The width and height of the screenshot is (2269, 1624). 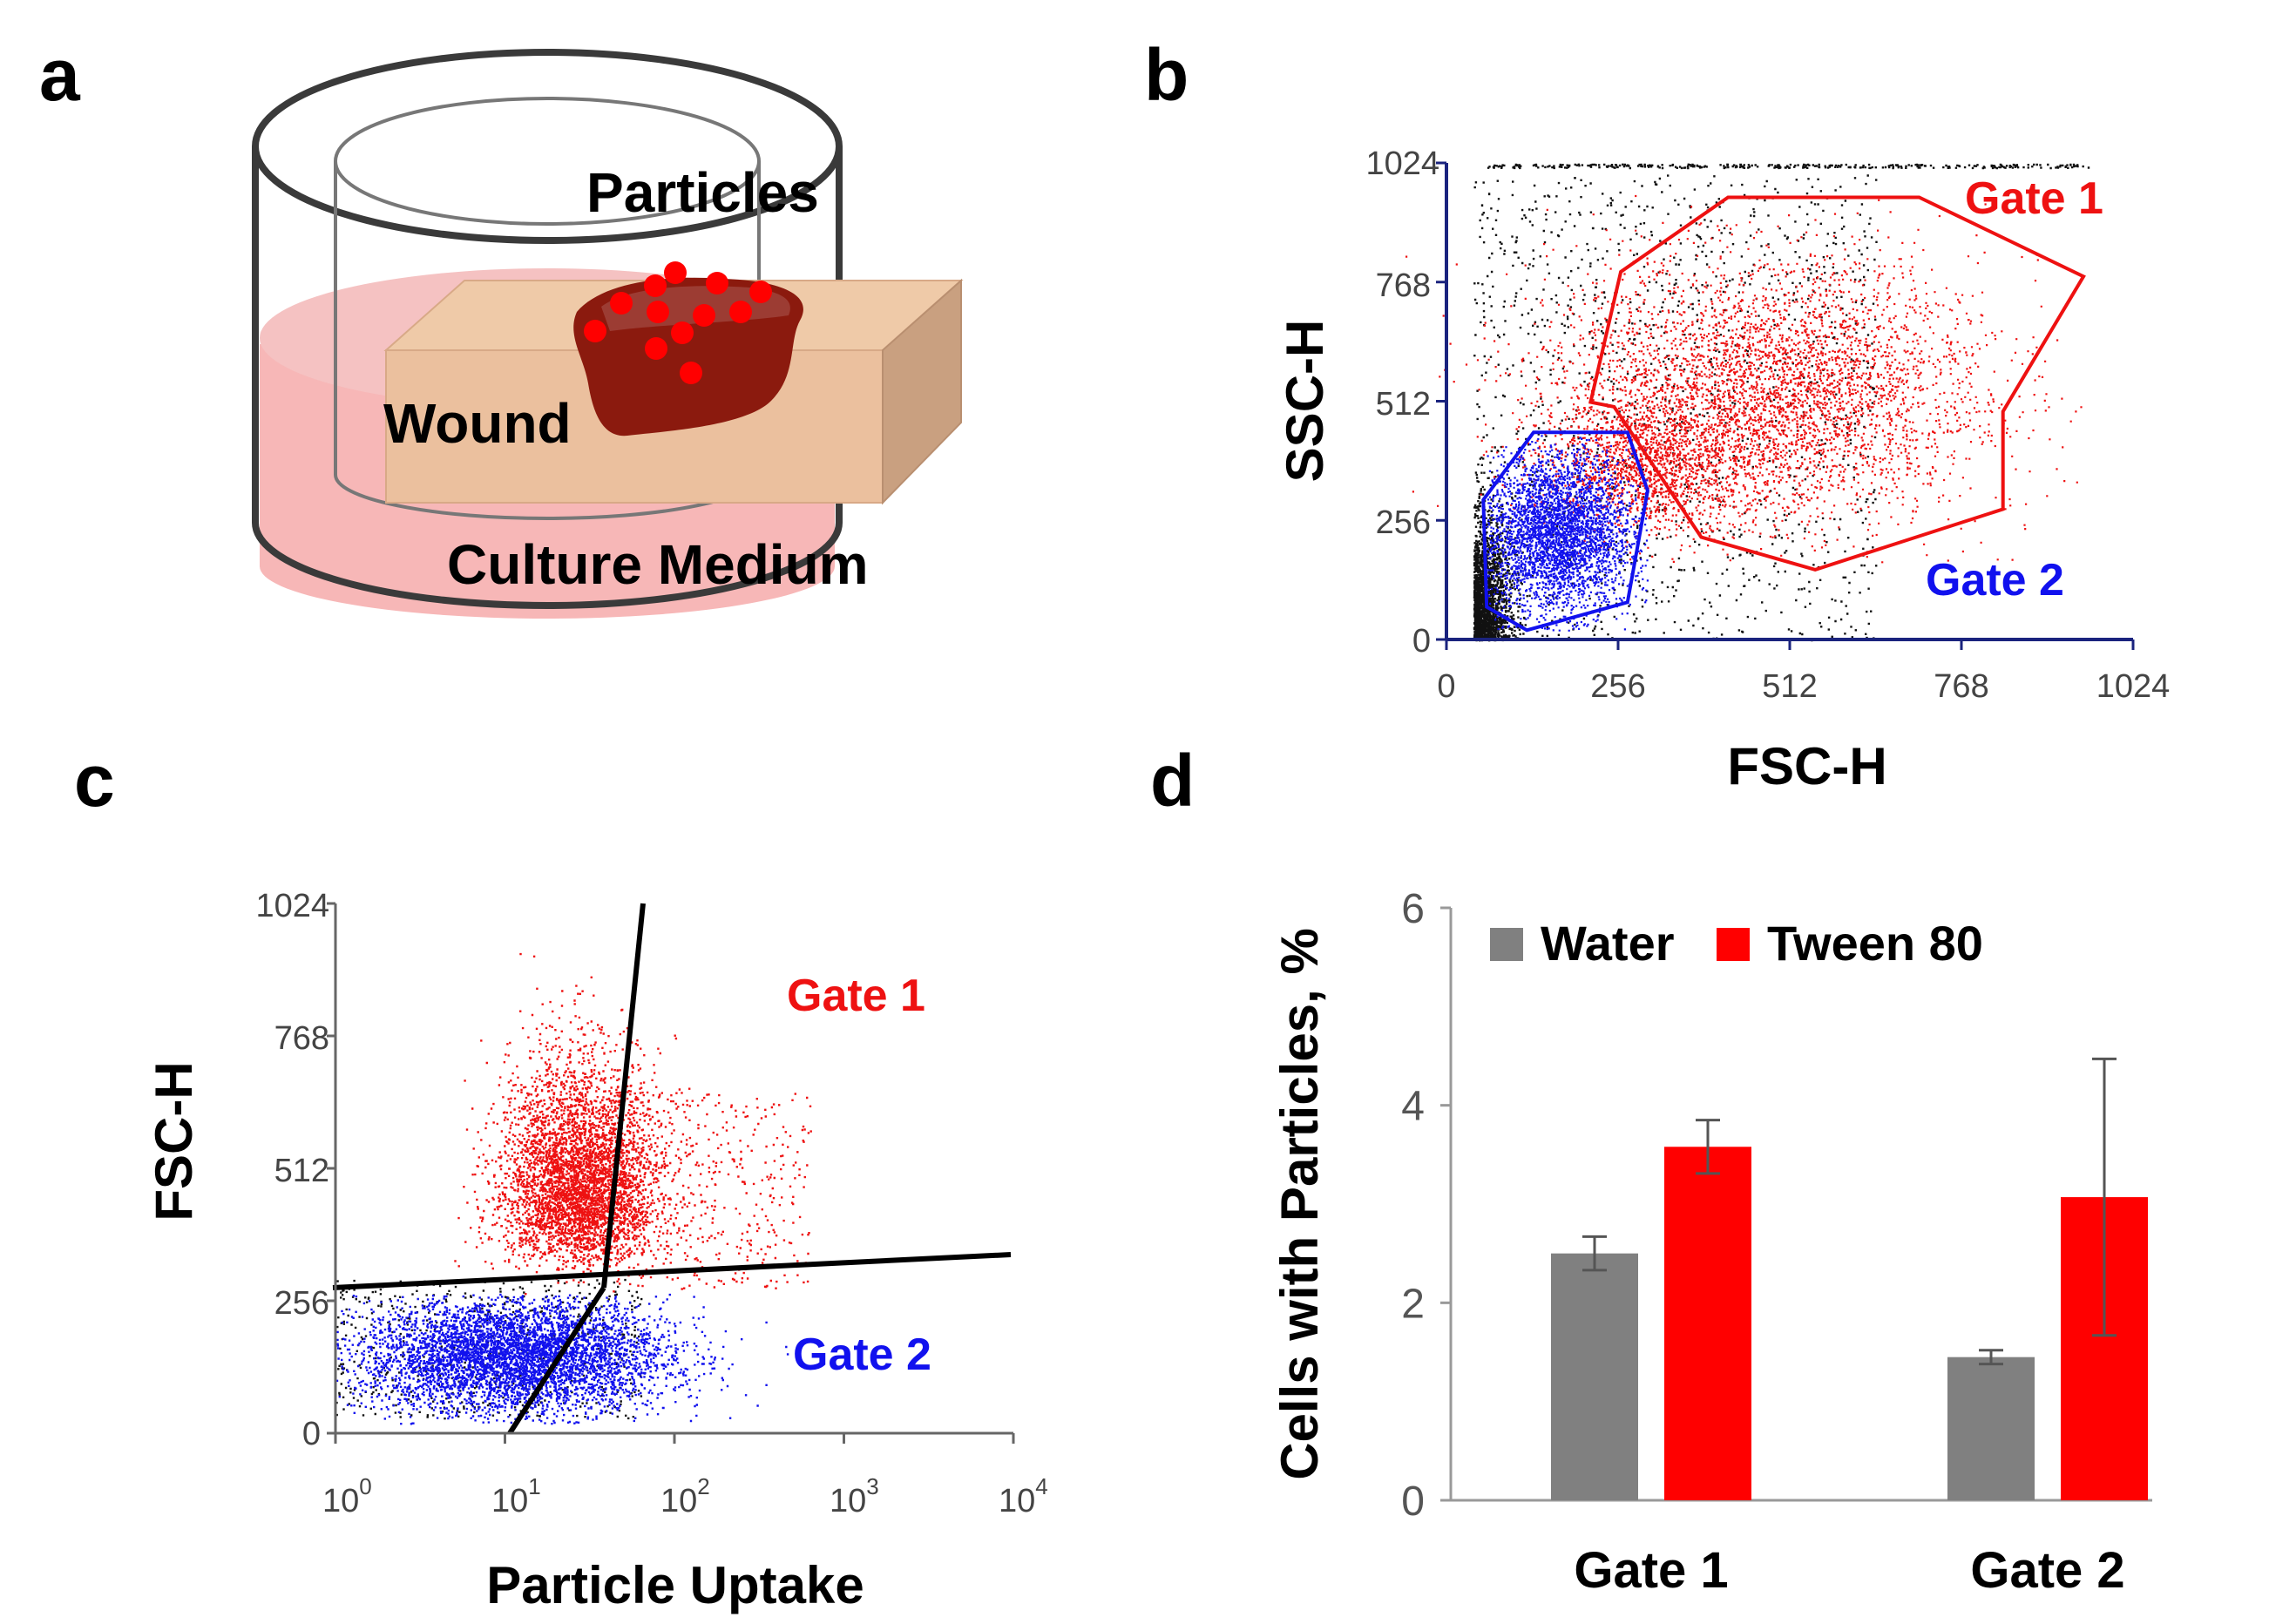 What do you see at coordinates (1995, 580) in the screenshot?
I see `b-gate2-label: Gate 2` at bounding box center [1995, 580].